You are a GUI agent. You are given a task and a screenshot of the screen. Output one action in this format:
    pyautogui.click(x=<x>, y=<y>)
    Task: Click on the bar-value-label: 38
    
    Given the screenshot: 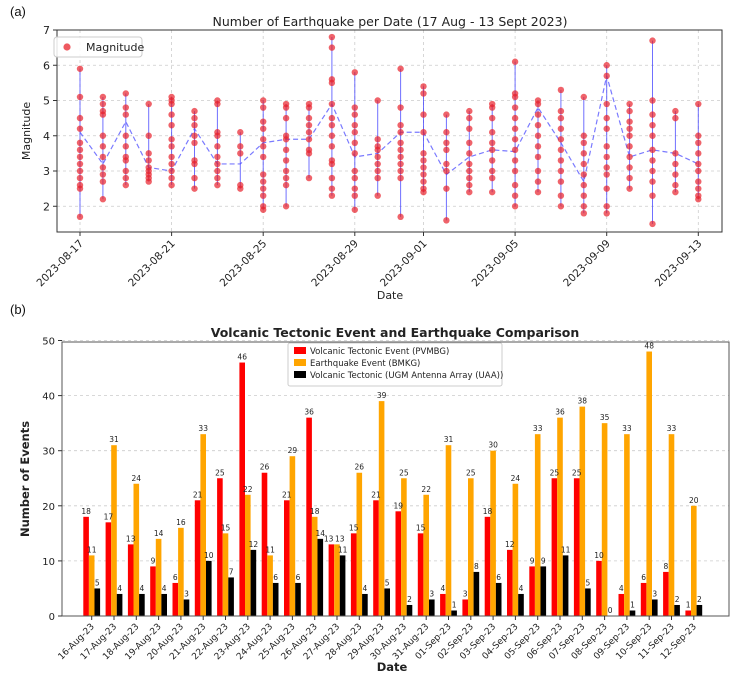 What is the action you would take?
    pyautogui.click(x=583, y=401)
    